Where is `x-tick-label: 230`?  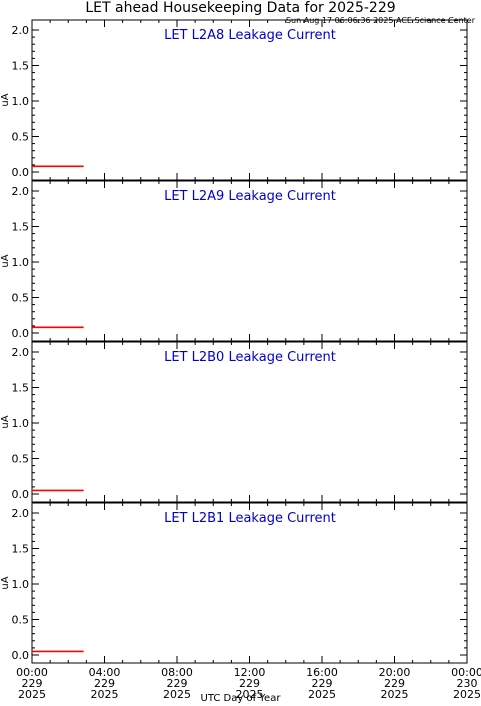
x-tick-label: 230 is located at coordinates (467, 683).